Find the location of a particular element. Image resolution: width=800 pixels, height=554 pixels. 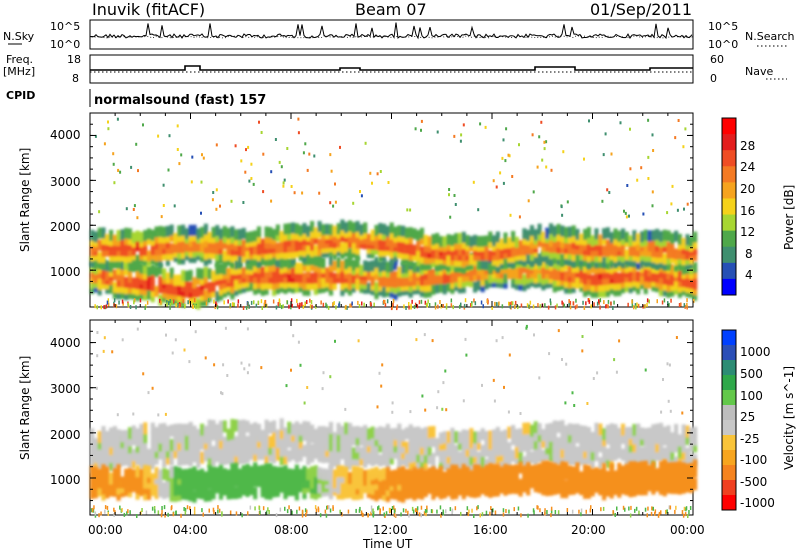

x-tick-2: 08:00 is located at coordinates (291, 530).